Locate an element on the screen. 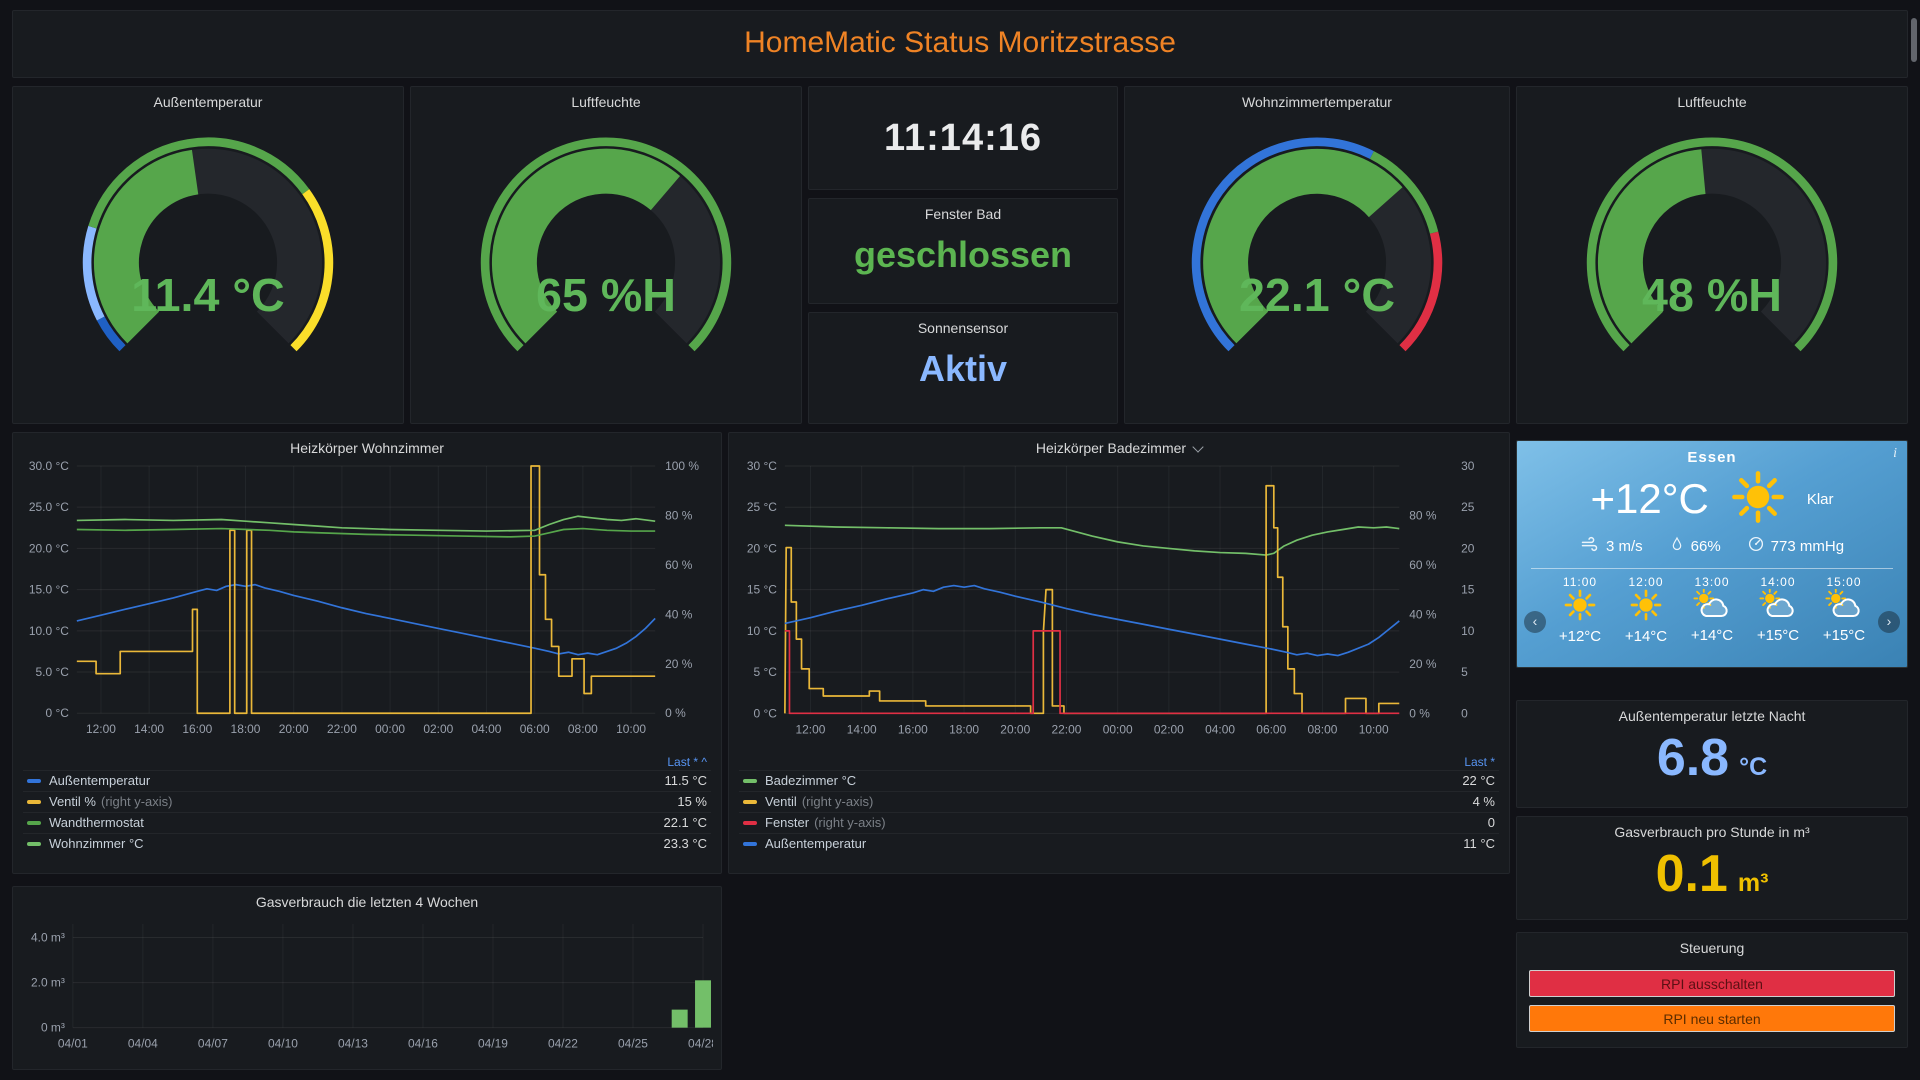 This screenshot has height=1080, width=1920. svg-text: 04/28 is located at coordinates (700, 1044).